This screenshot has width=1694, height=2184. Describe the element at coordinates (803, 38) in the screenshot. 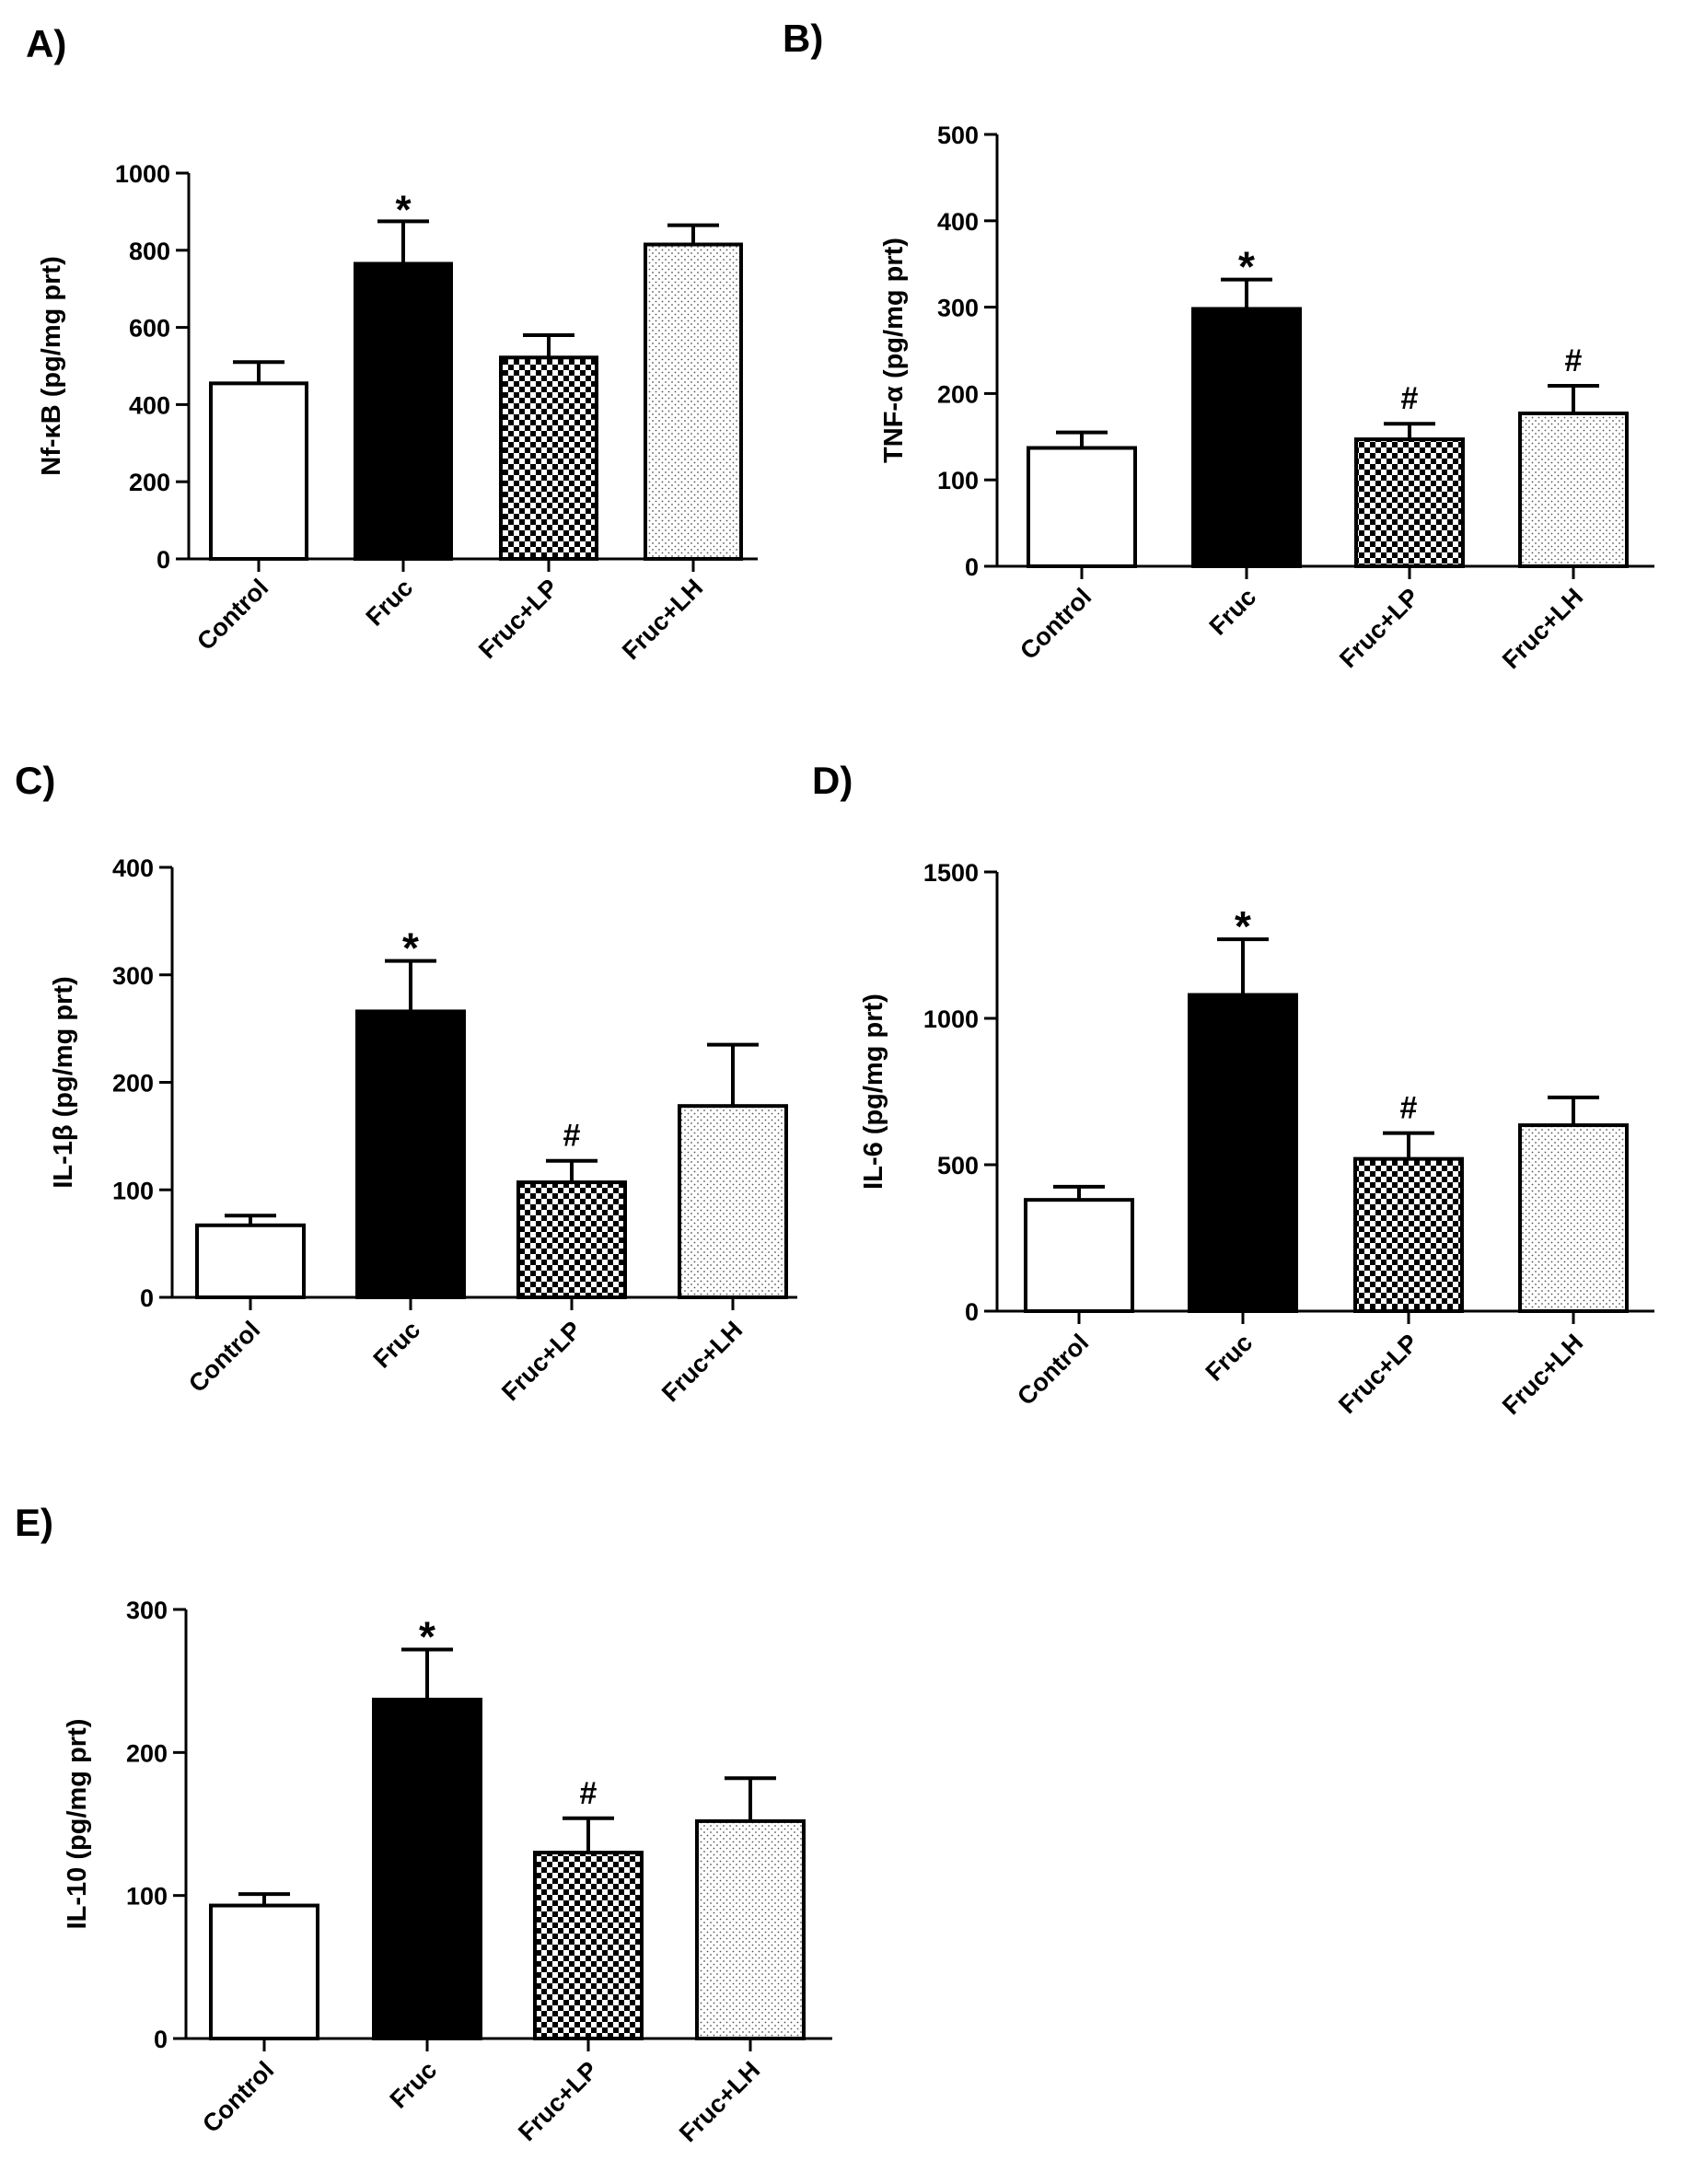

I see `panel-letter: B)` at that location.